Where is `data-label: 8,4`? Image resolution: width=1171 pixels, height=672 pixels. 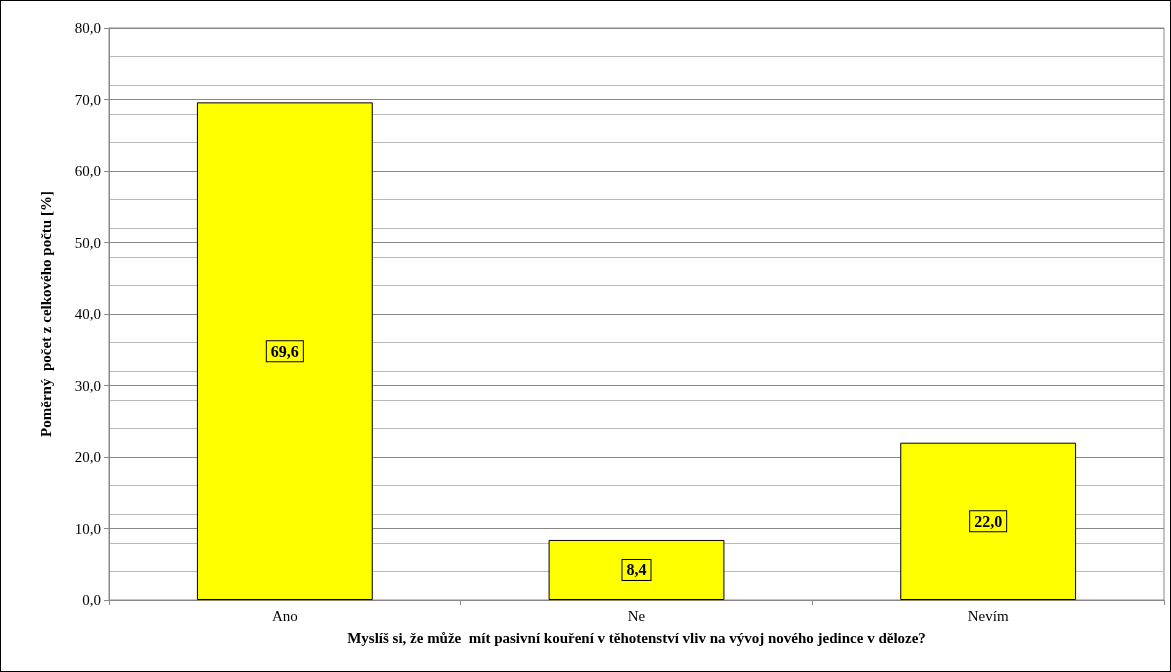 data-label: 8,4 is located at coordinates (636, 570).